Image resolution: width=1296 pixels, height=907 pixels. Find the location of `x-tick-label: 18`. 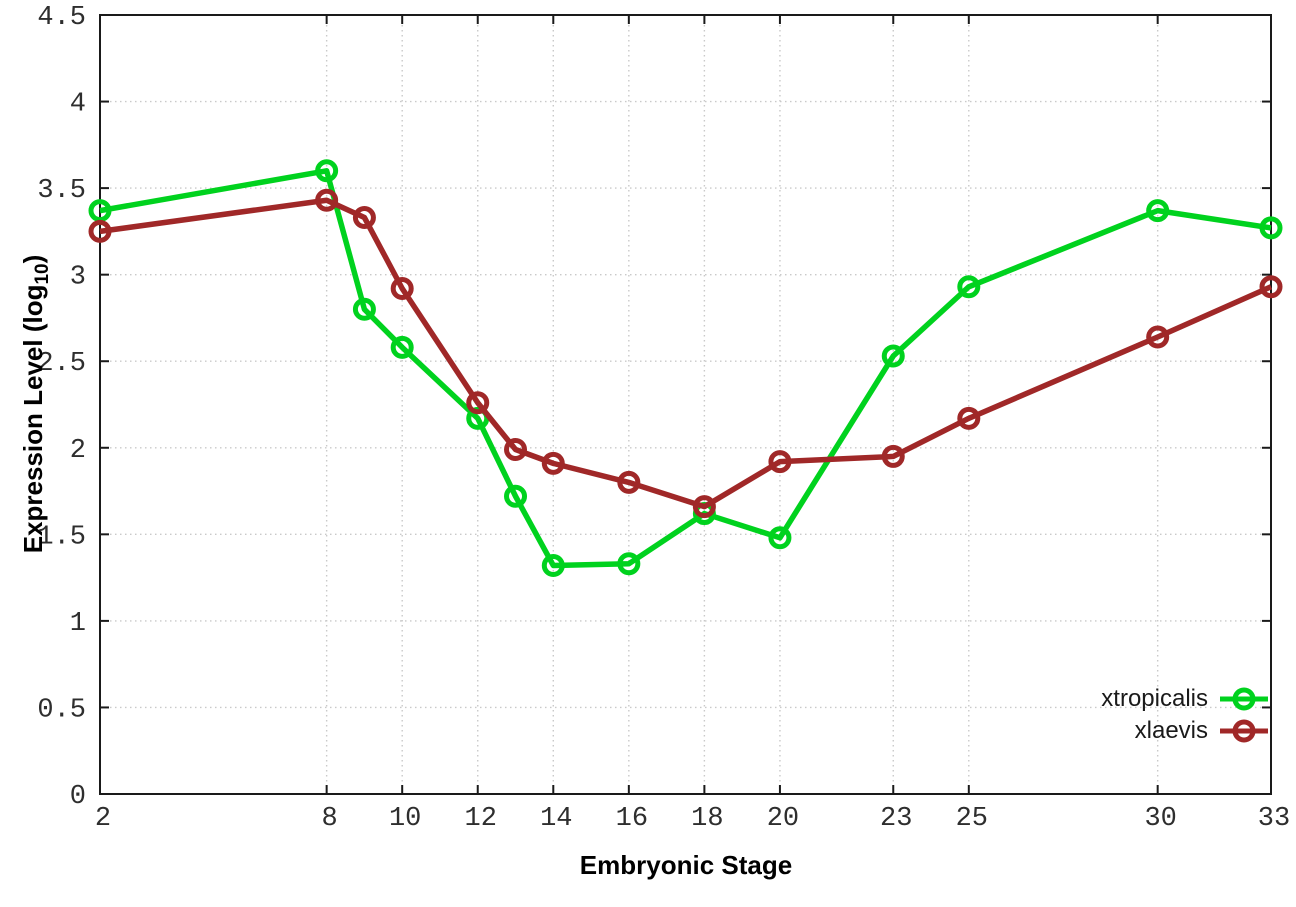

x-tick-label: 18 is located at coordinates (707, 819).